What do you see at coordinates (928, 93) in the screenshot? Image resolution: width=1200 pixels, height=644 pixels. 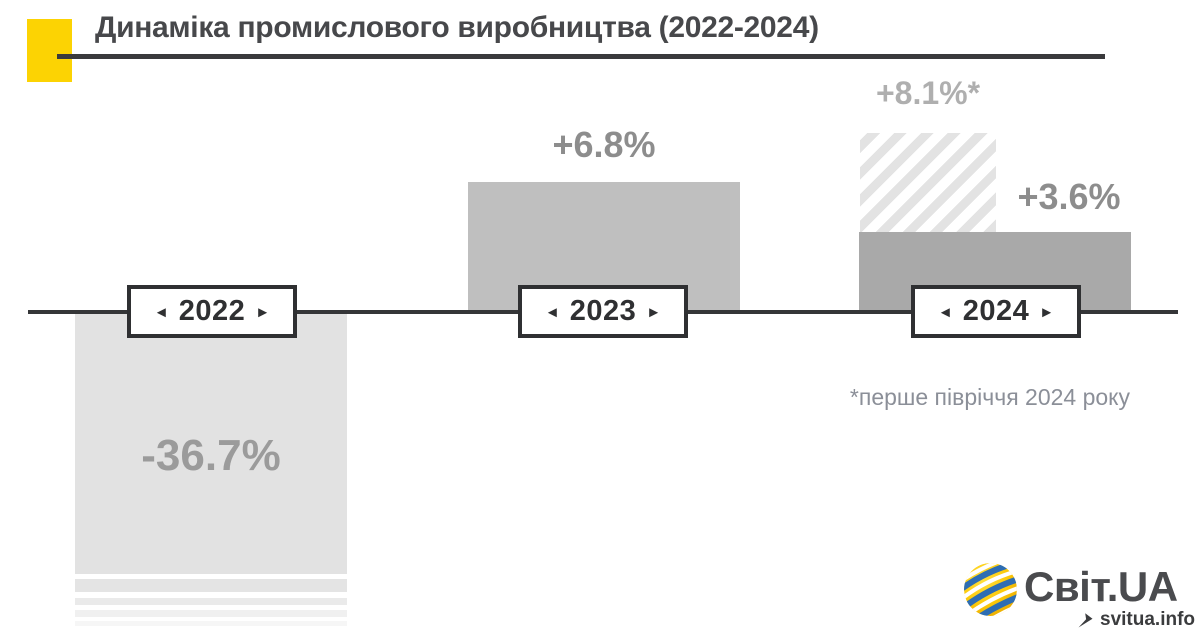 I see `value-label-2024-first-half: +8.1%*` at bounding box center [928, 93].